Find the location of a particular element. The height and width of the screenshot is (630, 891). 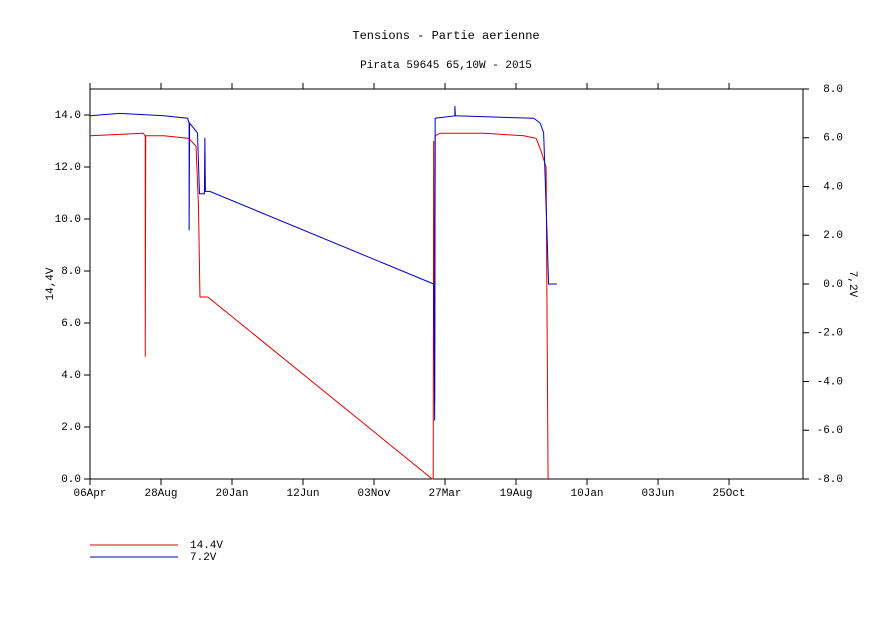

y2-axis-label: 7,2V is located at coordinates (852, 284).